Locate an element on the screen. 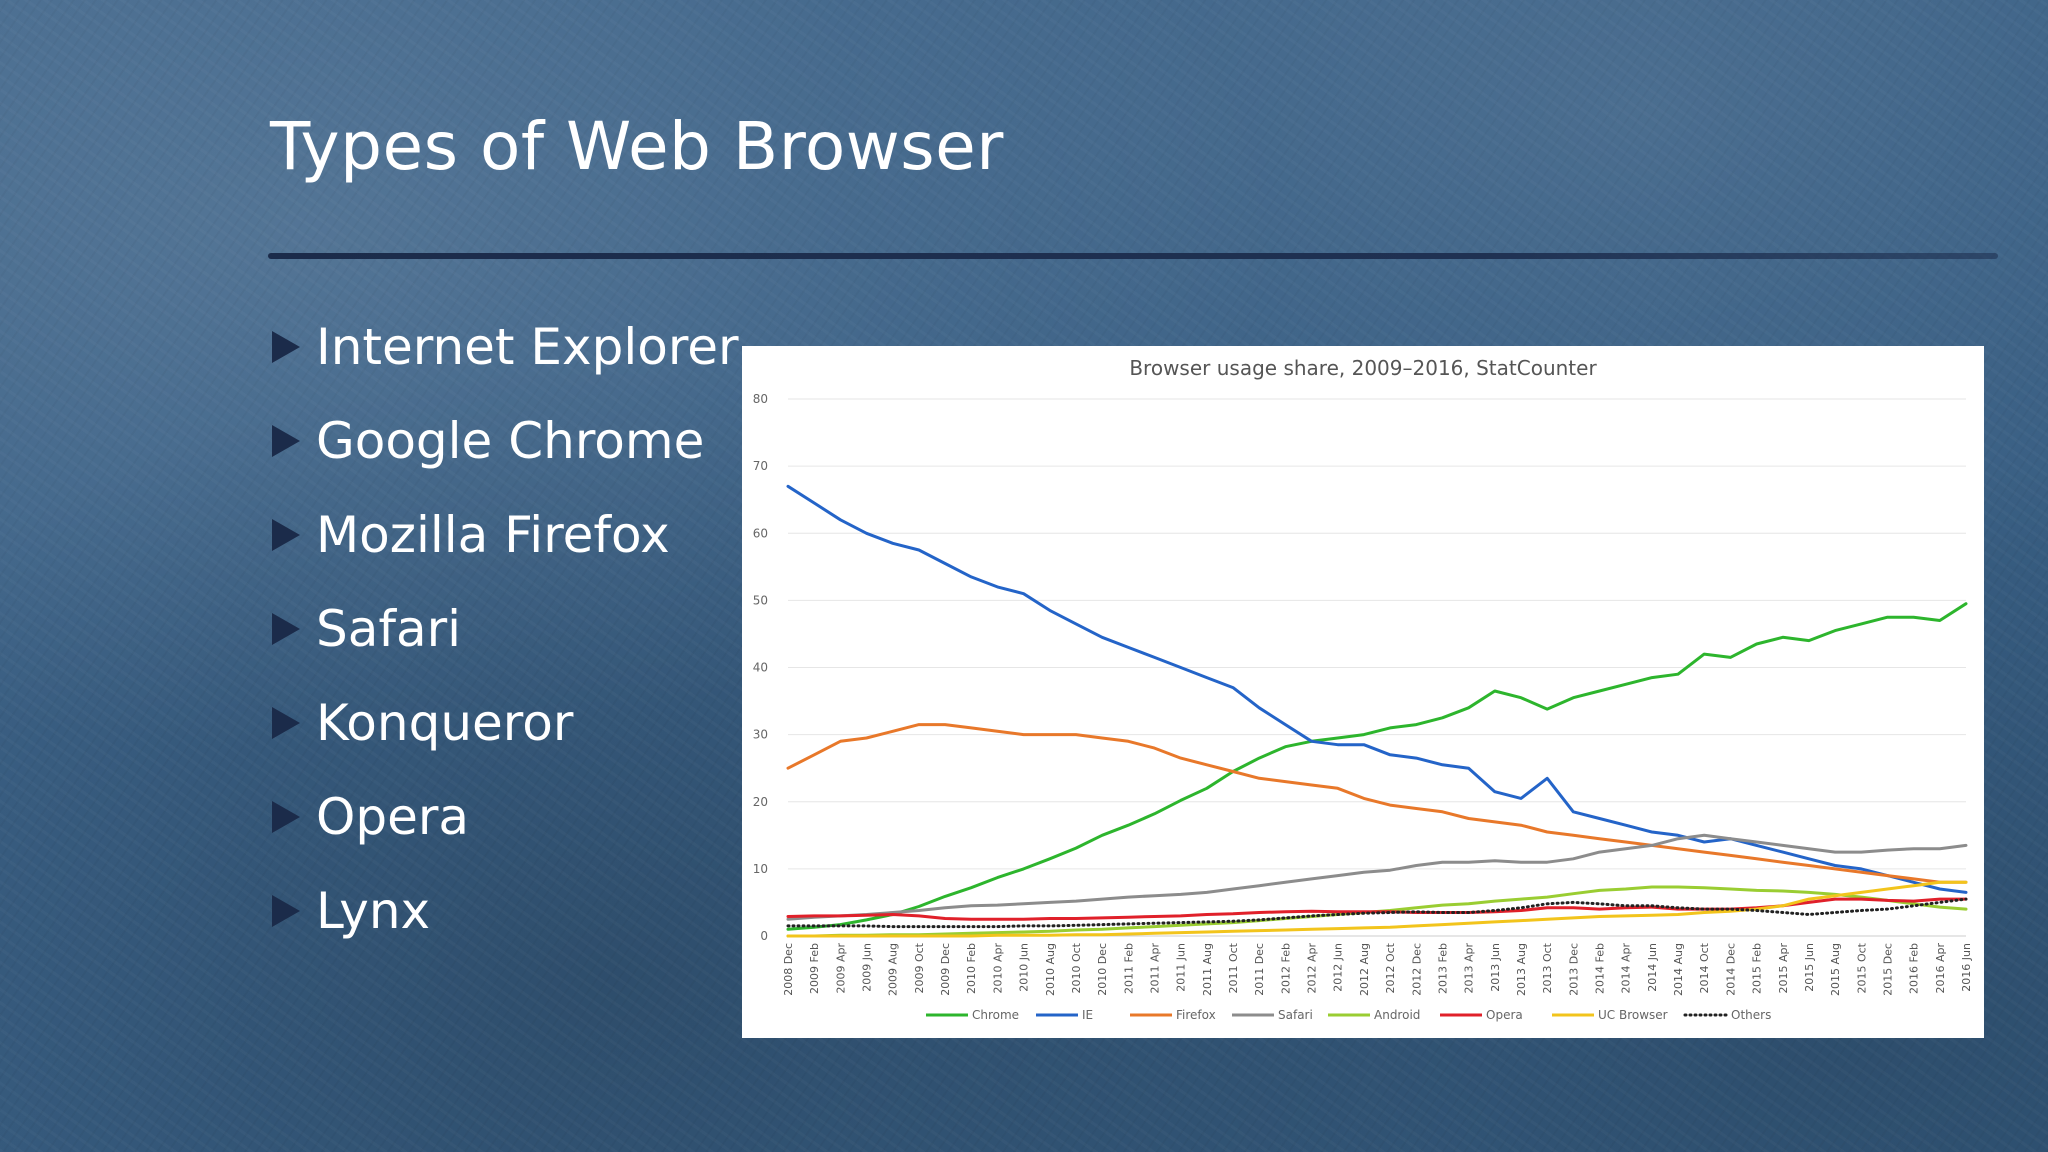  x-tick-label: 2011 Feb is located at coordinates (1128, 968).